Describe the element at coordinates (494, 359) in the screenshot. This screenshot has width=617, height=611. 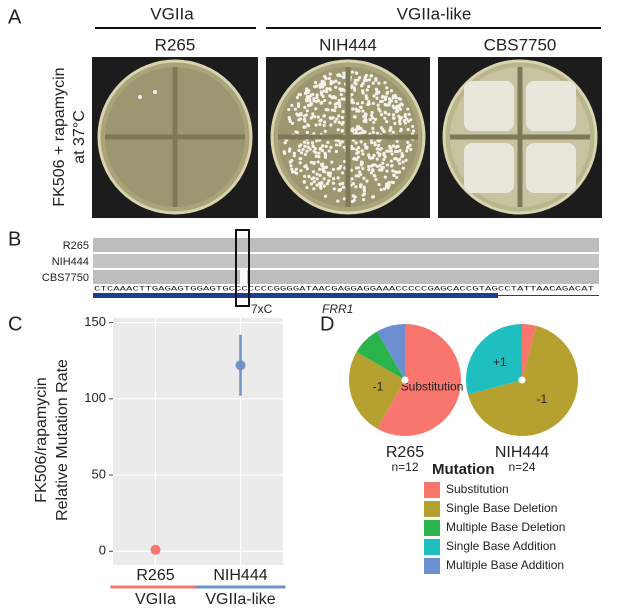
I see `pie-slice` at that location.